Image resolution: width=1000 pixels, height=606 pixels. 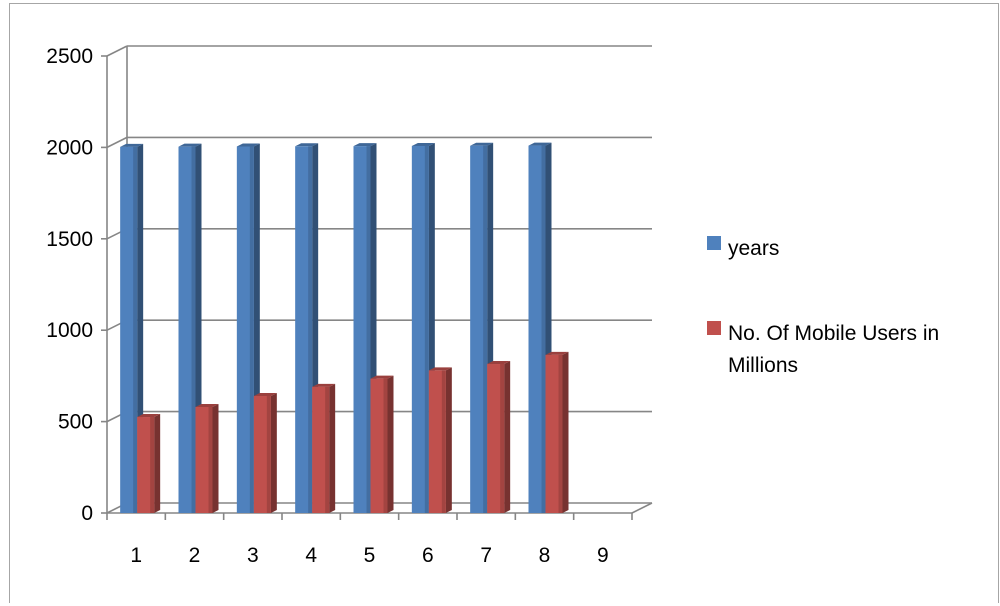 What do you see at coordinates (545, 555) in the screenshot?
I see `x-tick-label: 8` at bounding box center [545, 555].